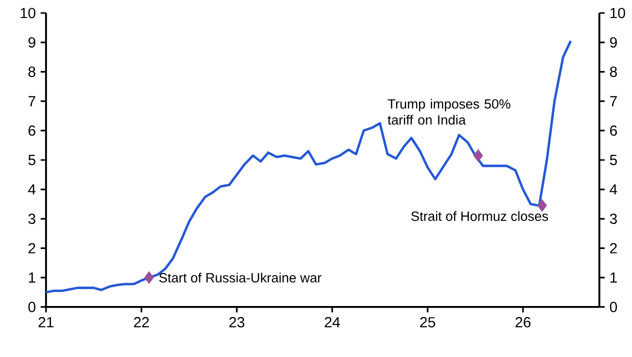 The height and width of the screenshot is (357, 632). What do you see at coordinates (32, 277) in the screenshot?
I see `y-tick-label: 1` at bounding box center [32, 277].